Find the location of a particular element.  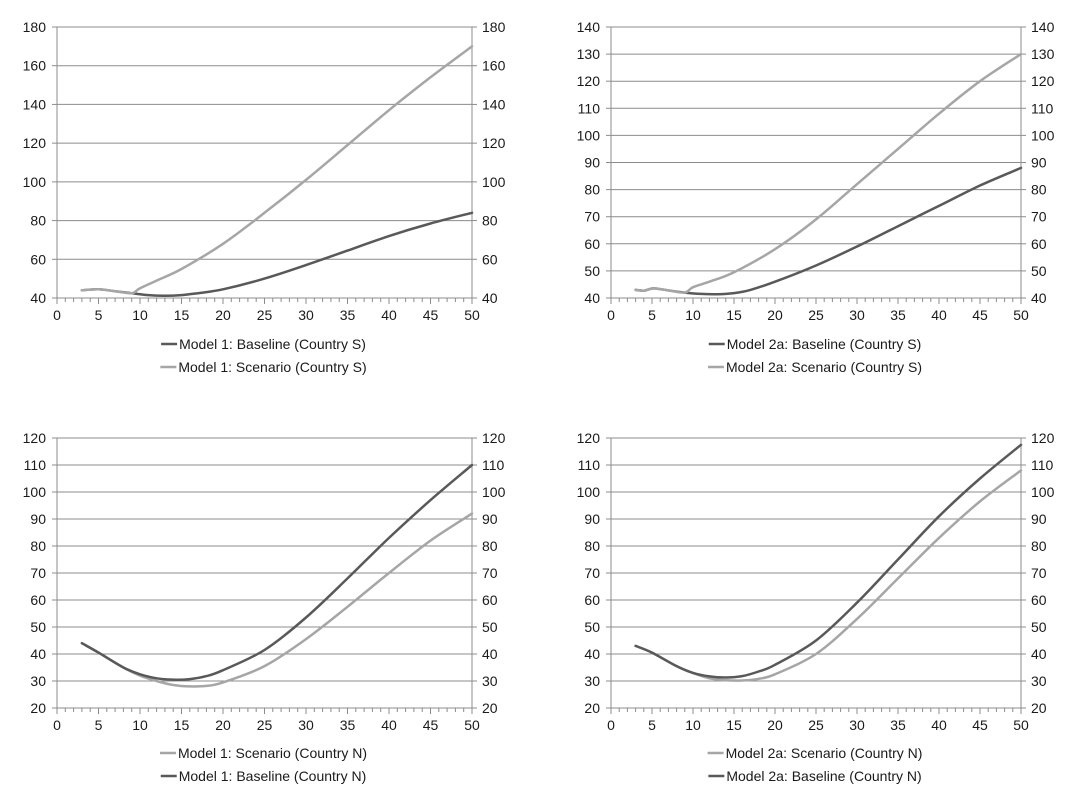

y-tick-label-right: 130 is located at coordinates (1043, 54).